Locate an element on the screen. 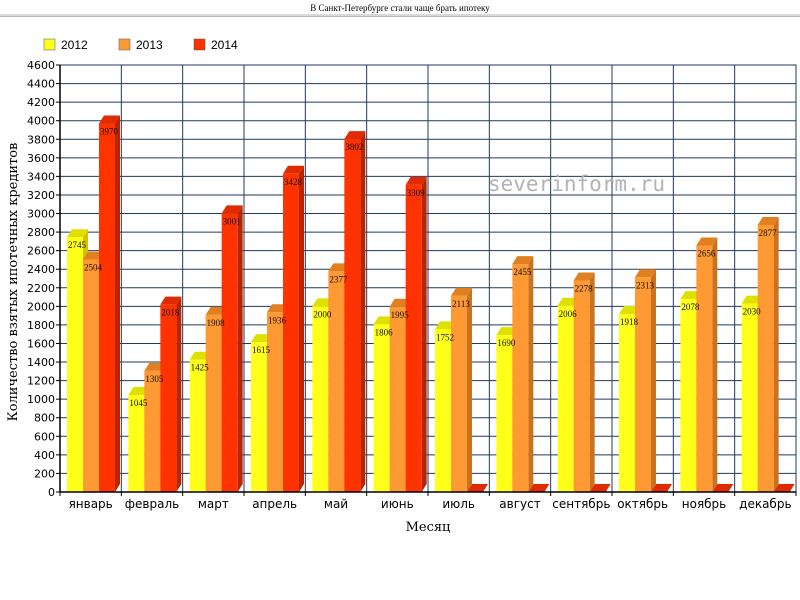 Image resolution: width=800 pixels, height=600 pixels. data-label: 1908 is located at coordinates (216, 323).